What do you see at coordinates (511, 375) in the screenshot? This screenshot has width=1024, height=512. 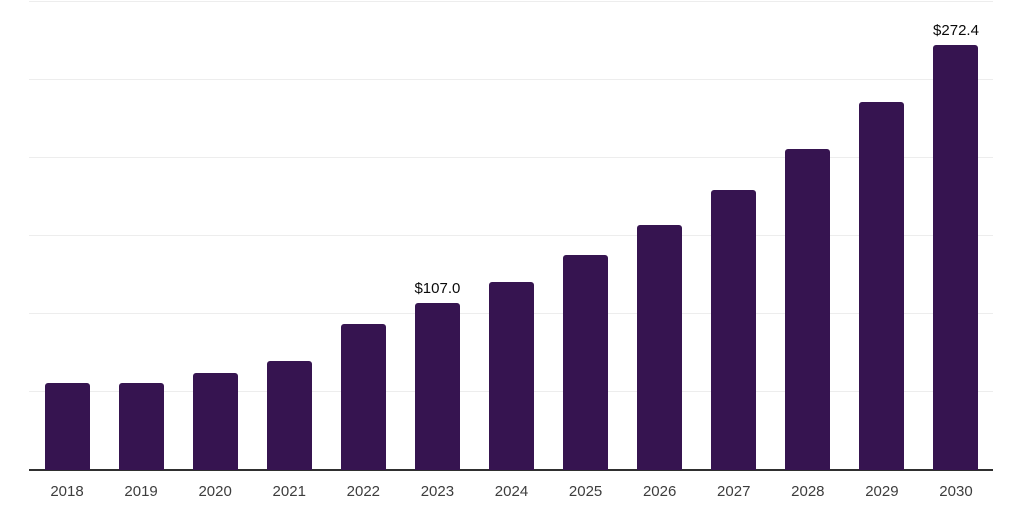 I see `bar-2024` at bounding box center [511, 375].